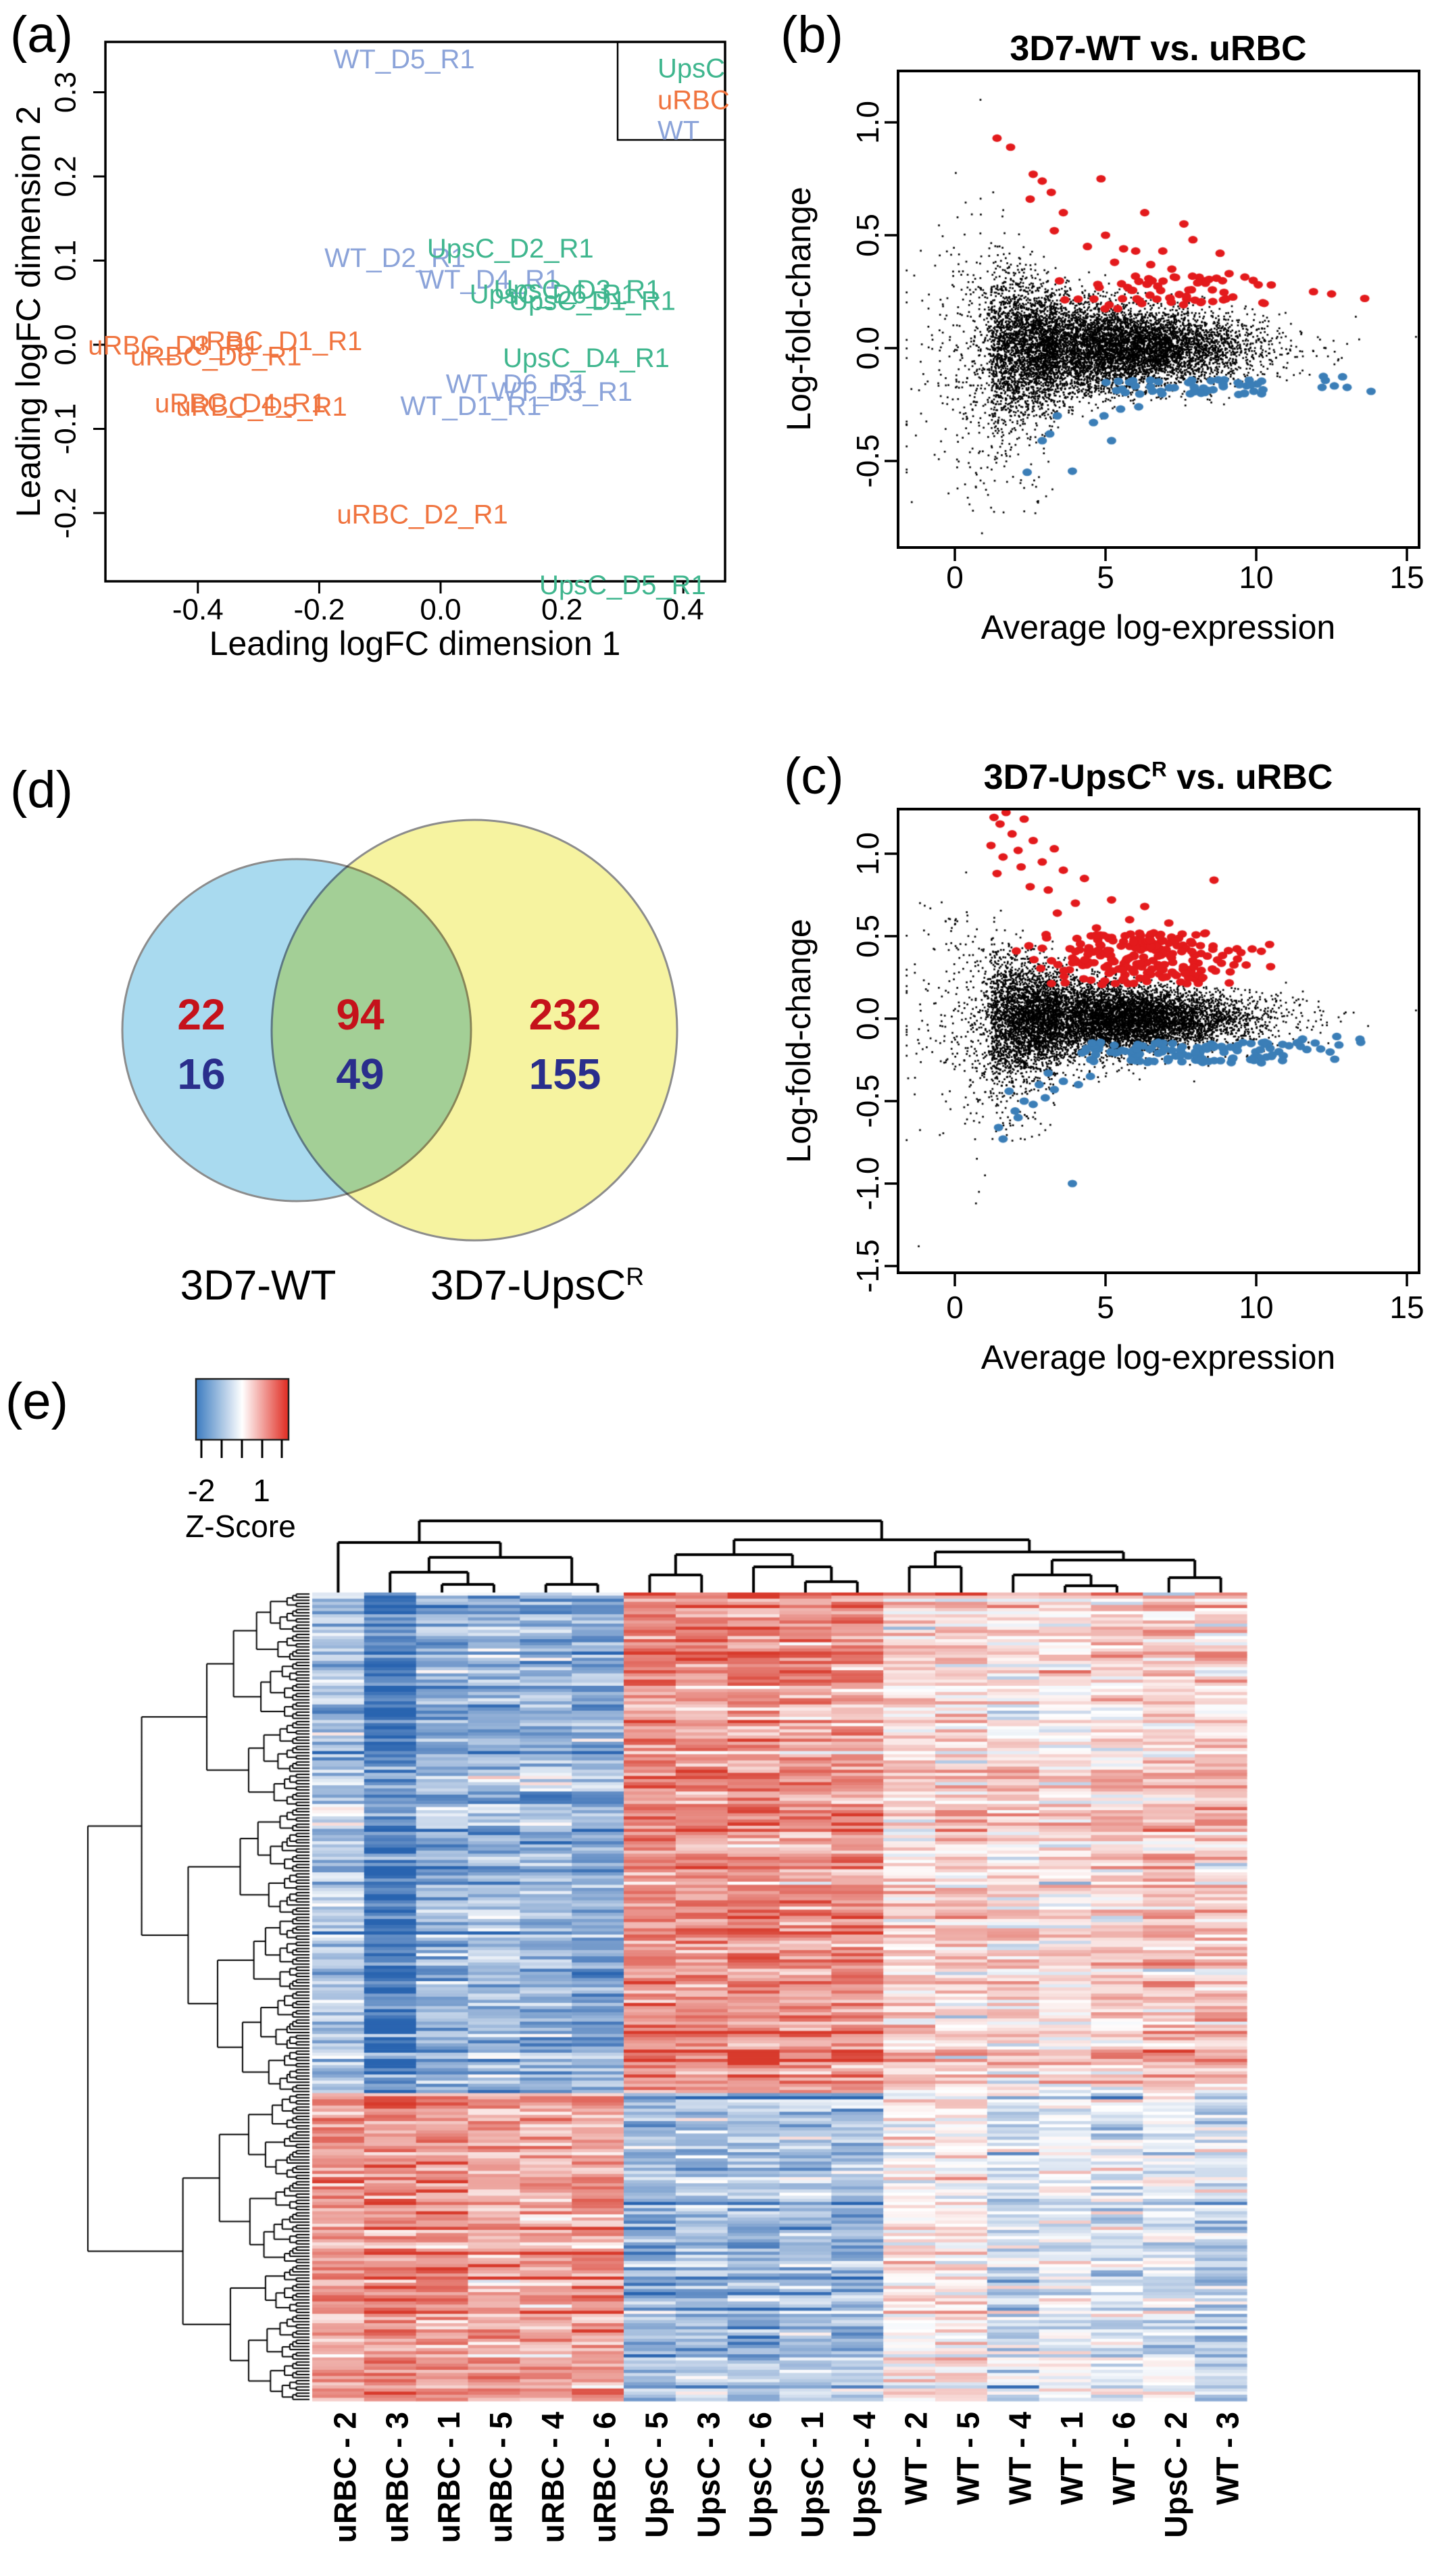  I want to click on venn-set-label-wt: 3D7-WT, so click(258, 1285).